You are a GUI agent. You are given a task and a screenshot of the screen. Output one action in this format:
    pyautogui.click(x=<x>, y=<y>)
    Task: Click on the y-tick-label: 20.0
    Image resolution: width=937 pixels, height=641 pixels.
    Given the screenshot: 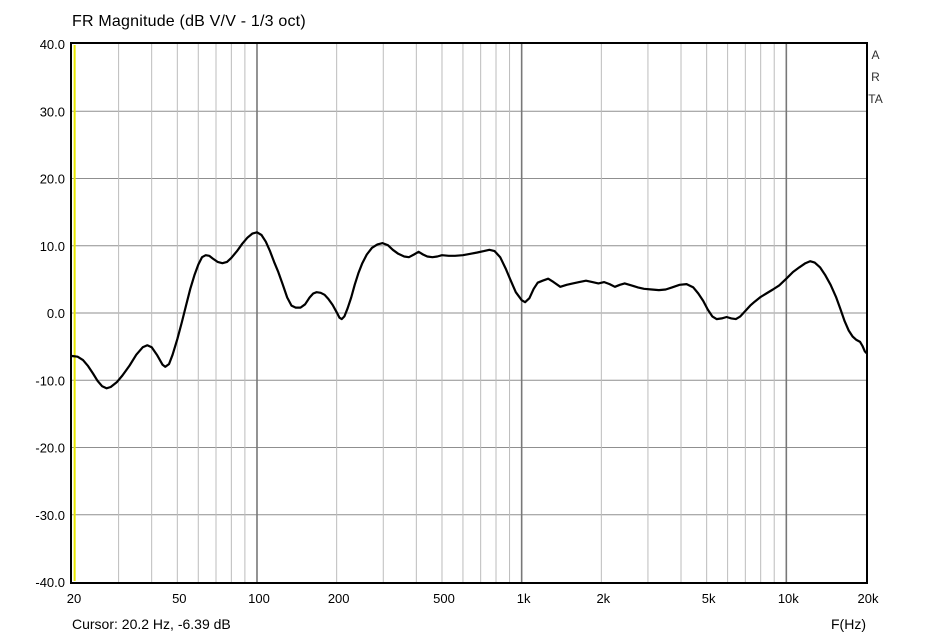 What is the action you would take?
    pyautogui.click(x=52, y=179)
    